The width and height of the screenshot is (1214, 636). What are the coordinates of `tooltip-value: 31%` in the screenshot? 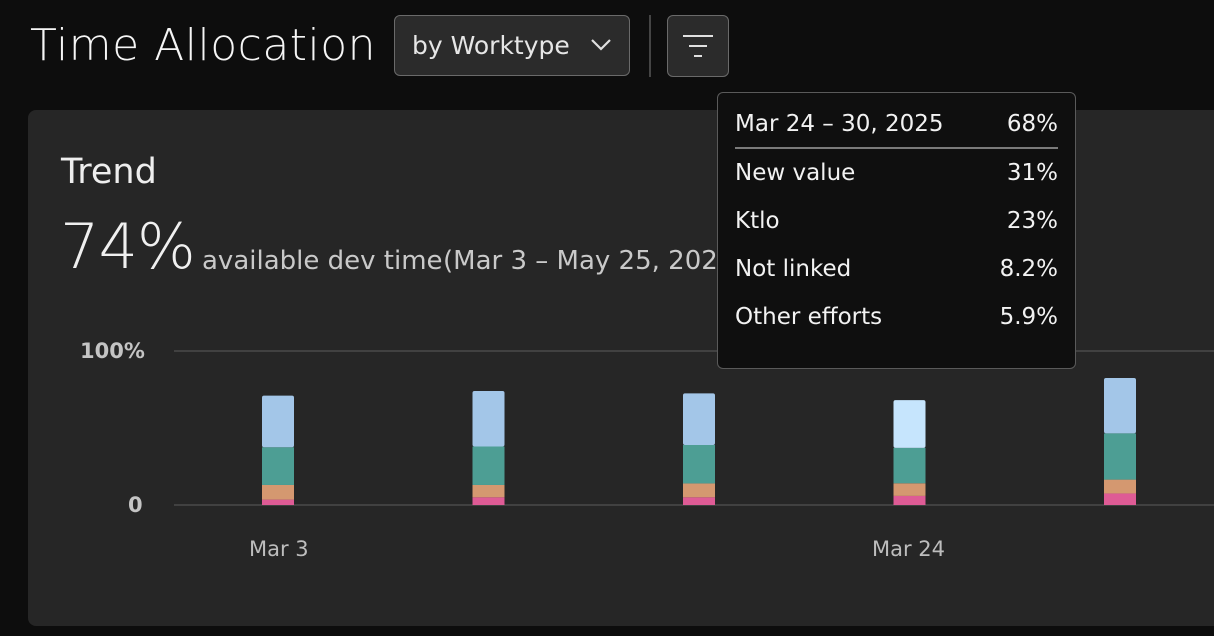 It's located at (1032, 173).